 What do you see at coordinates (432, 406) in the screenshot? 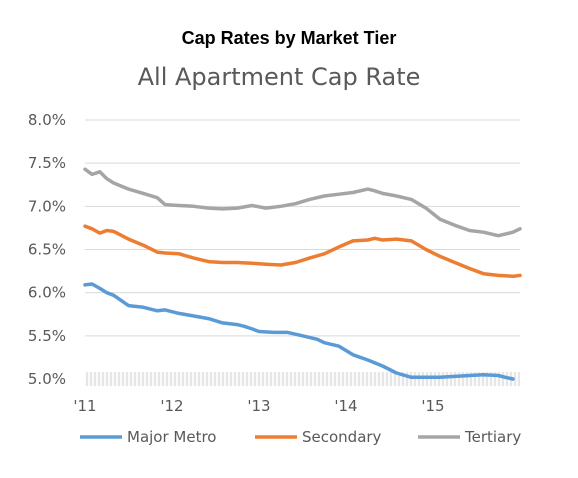
I see `x-tick-label: '15` at bounding box center [432, 406].